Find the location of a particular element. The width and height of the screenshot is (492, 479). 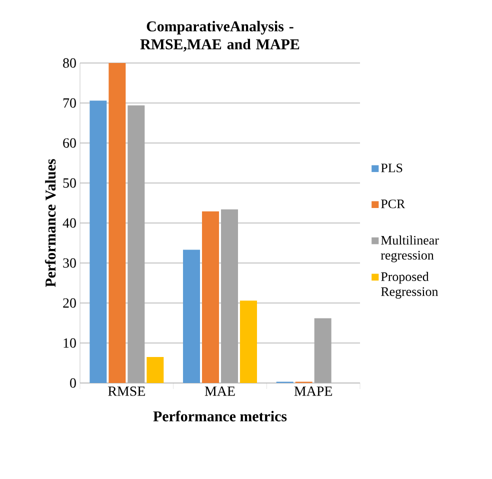

y-axis-title: Performance Values is located at coordinates (50, 223).